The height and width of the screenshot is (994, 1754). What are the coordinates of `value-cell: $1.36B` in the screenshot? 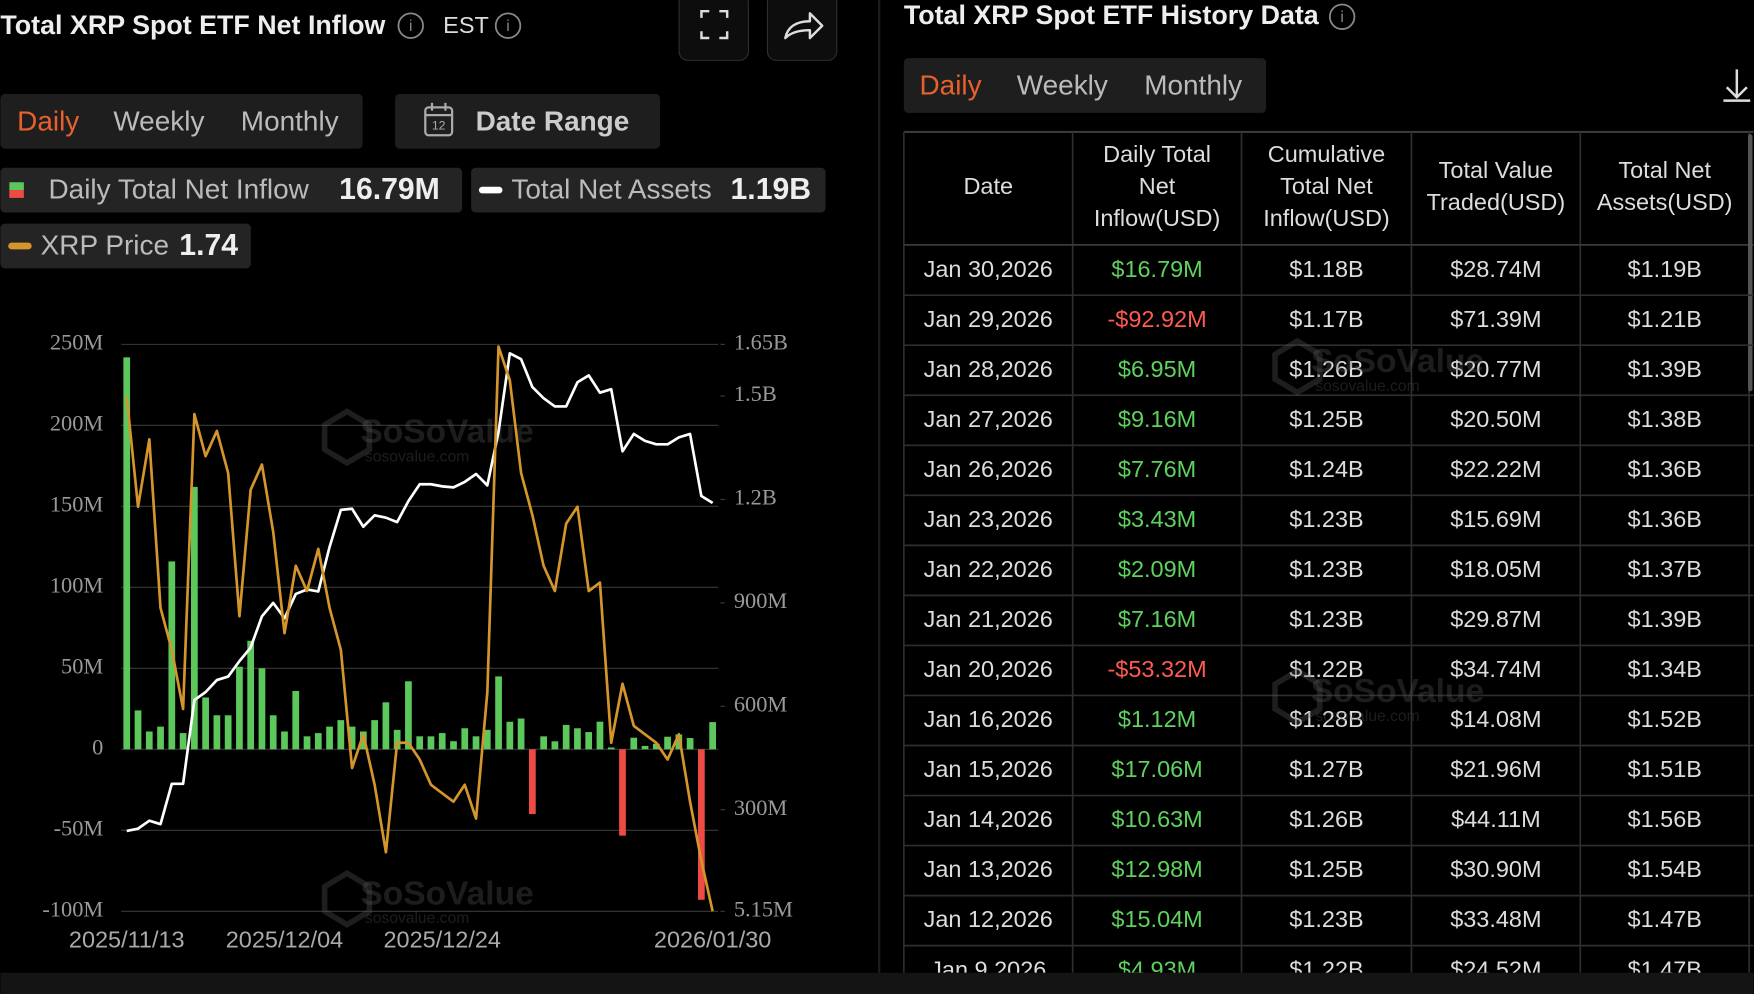 It's located at (1665, 469).